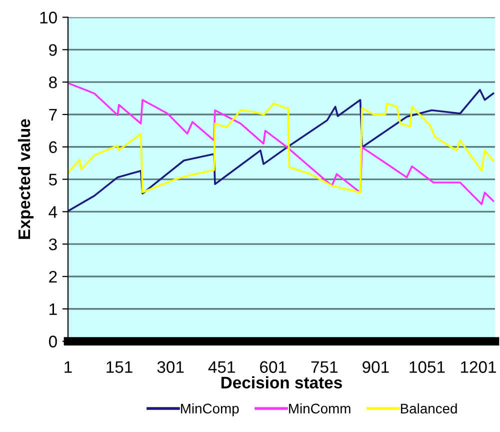 The height and width of the screenshot is (432, 500). What do you see at coordinates (52, 244) in the screenshot?
I see `y-tick-label: 3` at bounding box center [52, 244].